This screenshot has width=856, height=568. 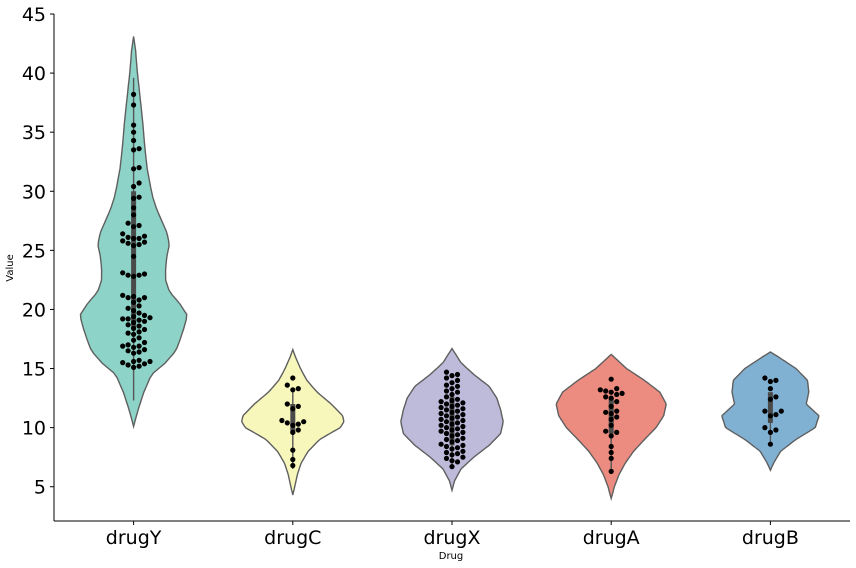 I want to click on box-drugY, so click(x=134, y=260).